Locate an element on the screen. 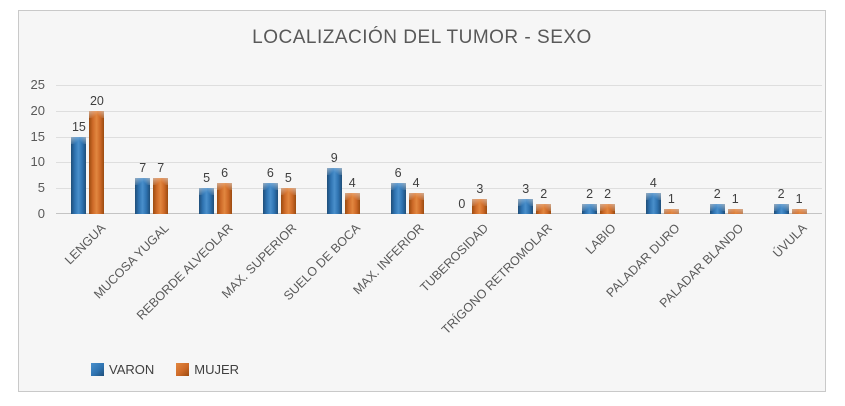 The image size is (845, 406). category-label: ÚVULA is located at coordinates (790, 241).